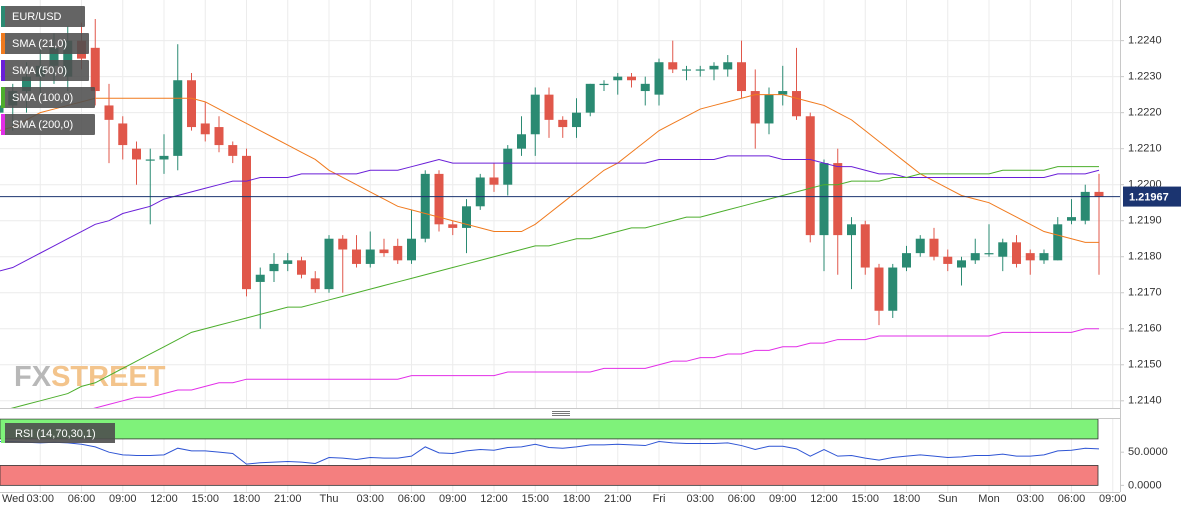 The height and width of the screenshot is (513, 1194). What do you see at coordinates (549, 475) in the screenshot?
I see `oversold-zone` at bounding box center [549, 475].